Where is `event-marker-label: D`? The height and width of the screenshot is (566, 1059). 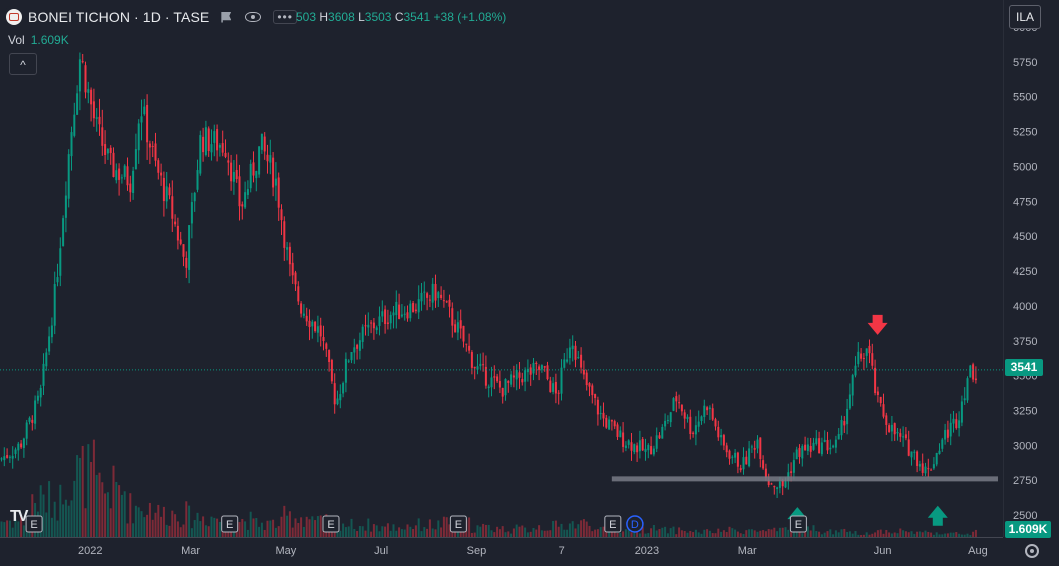 event-marker-label: D is located at coordinates (635, 525).